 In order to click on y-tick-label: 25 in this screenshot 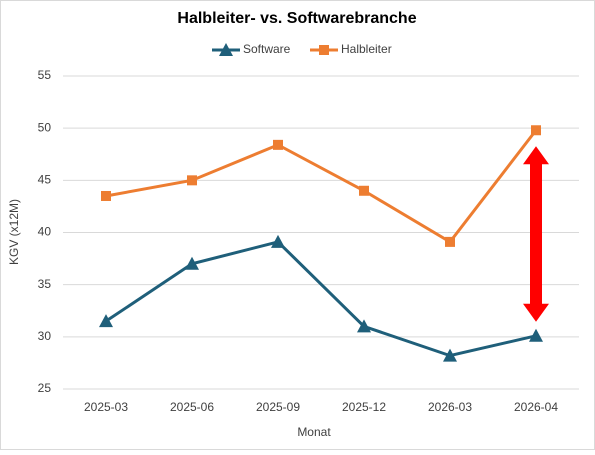, I will do `click(45, 388)`.